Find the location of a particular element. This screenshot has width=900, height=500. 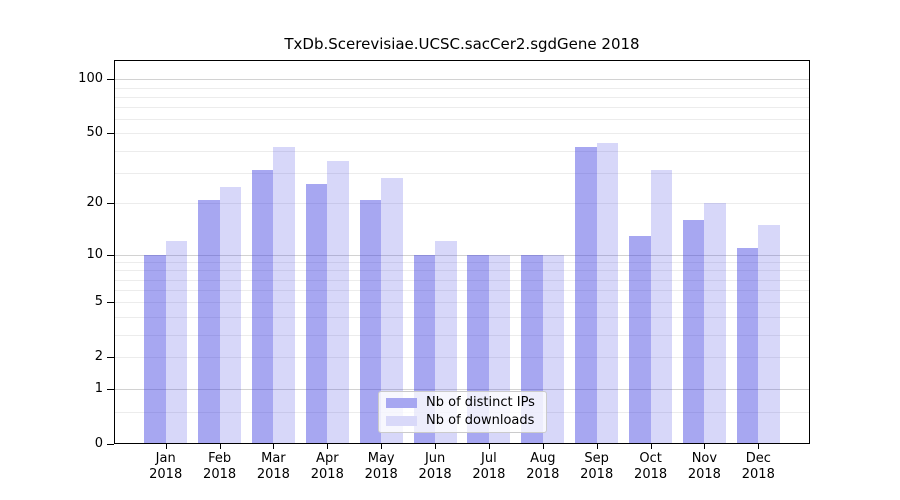

bar-dec-downloads is located at coordinates (769, 334).